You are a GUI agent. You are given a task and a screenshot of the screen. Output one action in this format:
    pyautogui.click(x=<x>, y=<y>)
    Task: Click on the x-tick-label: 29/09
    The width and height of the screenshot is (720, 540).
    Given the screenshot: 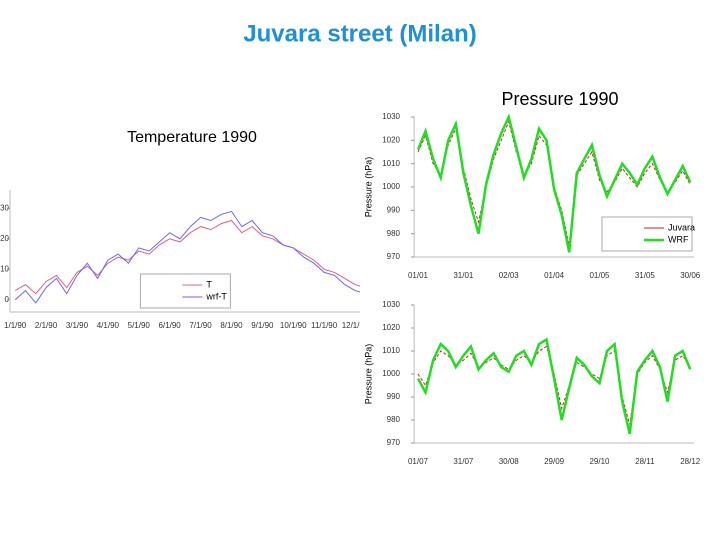 What is the action you would take?
    pyautogui.click(x=554, y=461)
    